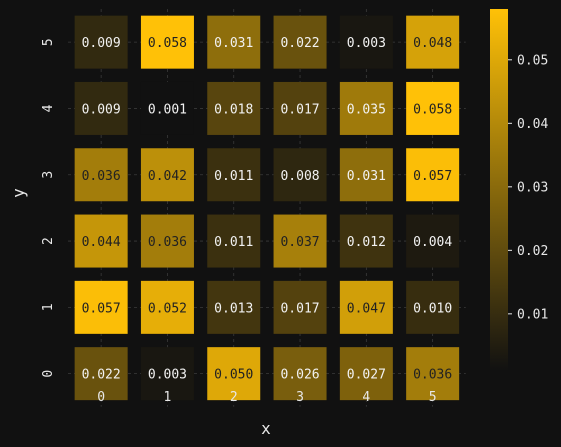 Image resolution: width=561 pixels, height=447 pixels. I want to click on cell-value-label: 0.037, so click(299, 242).